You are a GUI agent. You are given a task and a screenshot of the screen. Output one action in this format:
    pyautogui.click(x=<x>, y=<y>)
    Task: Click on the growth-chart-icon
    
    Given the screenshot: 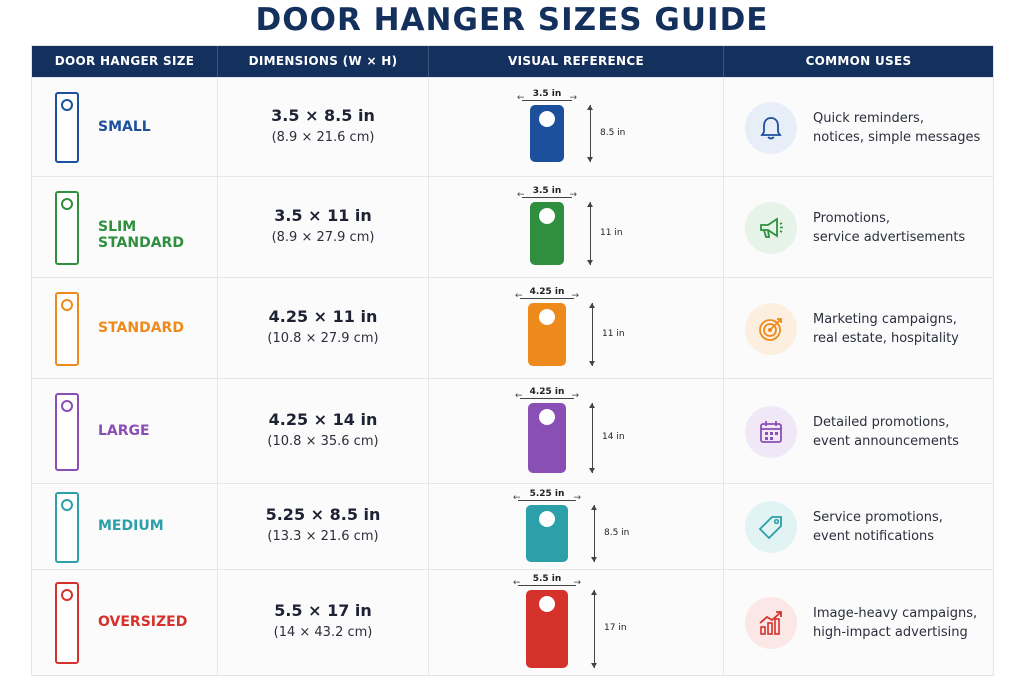 What is the action you would take?
    pyautogui.click(x=771, y=623)
    